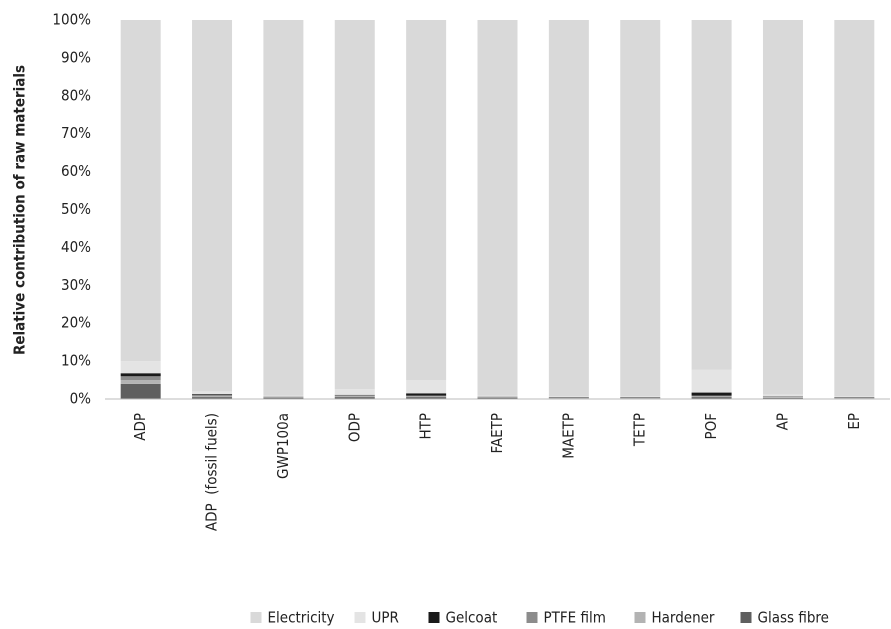 This screenshot has height=629, width=891. What do you see at coordinates (575, 618) in the screenshot?
I see `legend-label: PTFE film` at bounding box center [575, 618].